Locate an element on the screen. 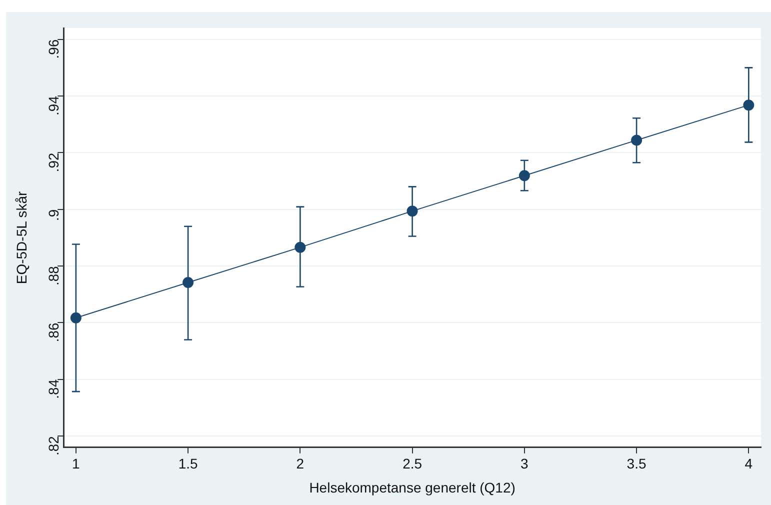 Image resolution: width=771 pixels, height=505 pixels. y-tick-label: .88 is located at coordinates (53, 276).